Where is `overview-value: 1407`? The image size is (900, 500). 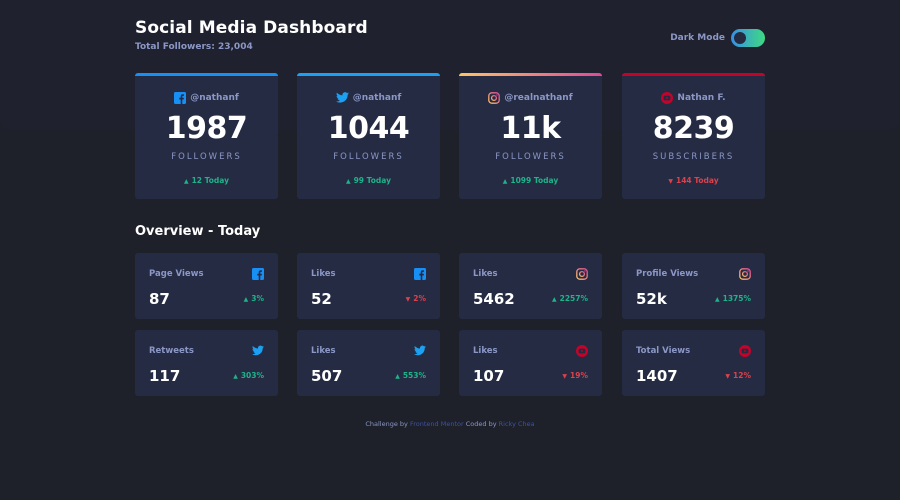
overview-value: 1407 is located at coordinates (657, 376).